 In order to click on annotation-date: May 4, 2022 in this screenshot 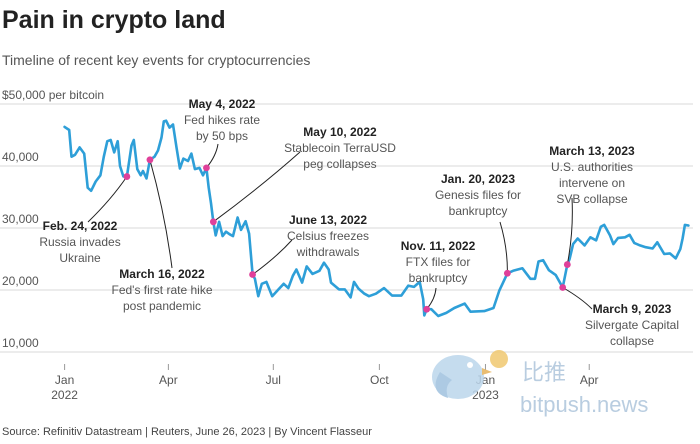, I will do `click(222, 104)`.